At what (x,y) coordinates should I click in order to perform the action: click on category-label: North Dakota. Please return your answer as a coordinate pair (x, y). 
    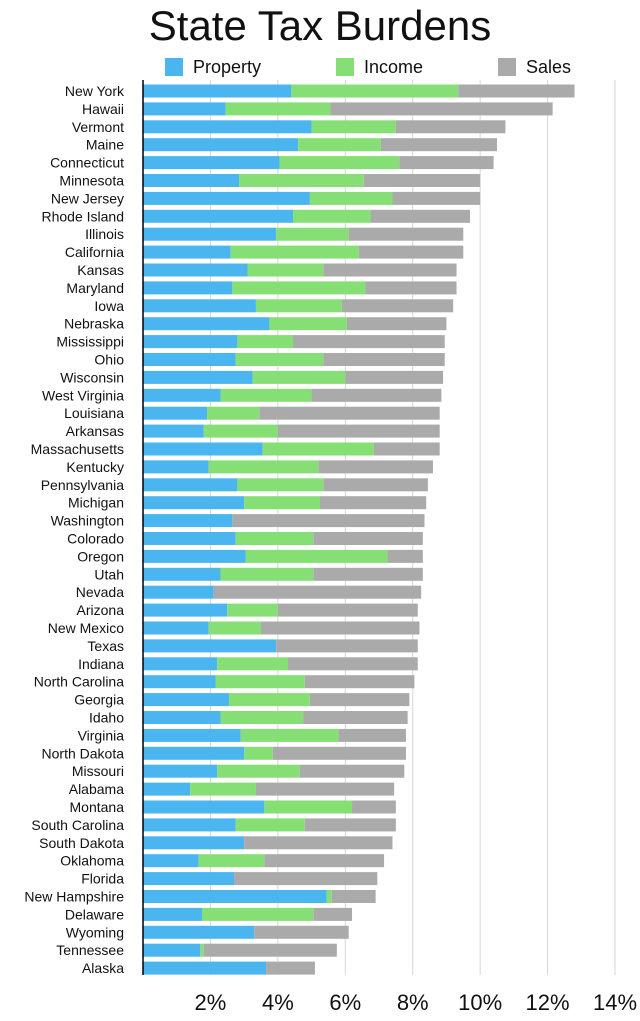
    Looking at the image, I should click on (83, 753).